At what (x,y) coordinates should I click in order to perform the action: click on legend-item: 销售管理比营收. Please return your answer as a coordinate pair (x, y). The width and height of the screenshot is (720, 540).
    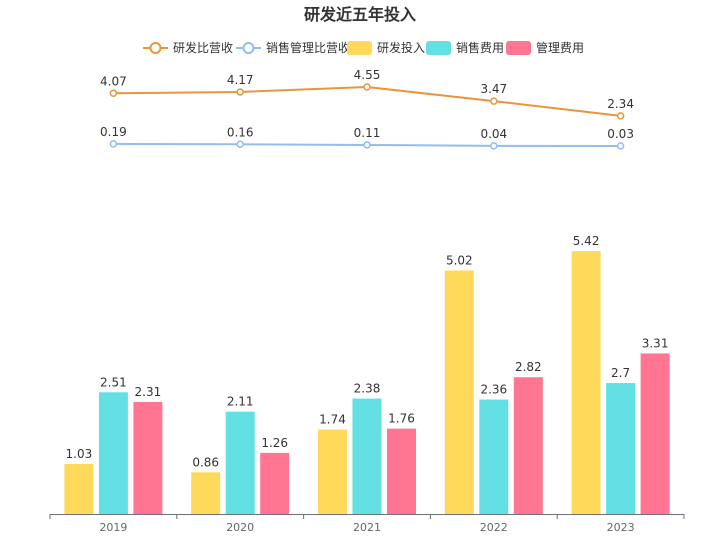
    Looking at the image, I should click on (293, 47).